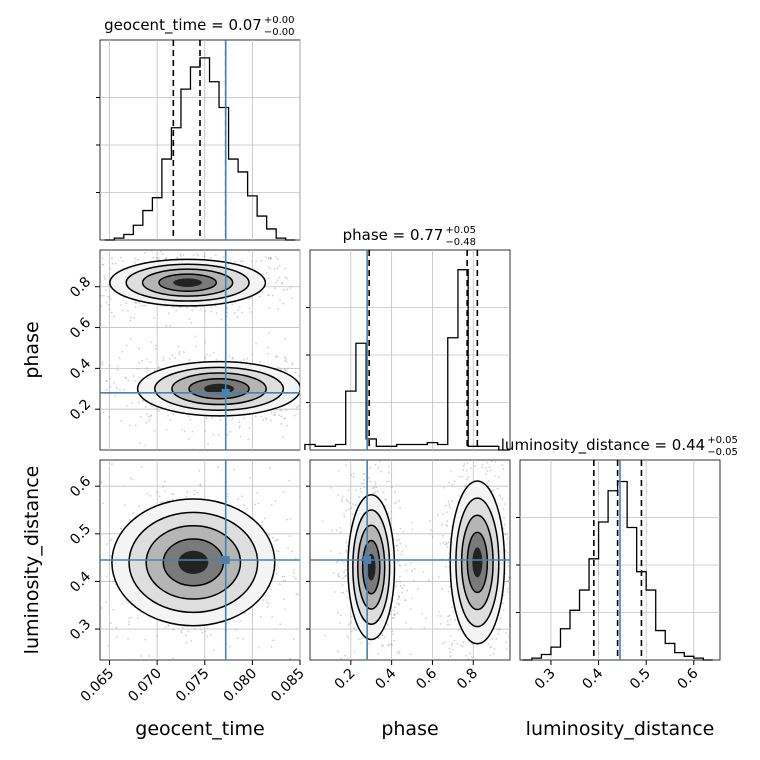  Describe the element at coordinates (198, 128) in the screenshot. I see `panel-hist-geocent_time: geocent_time = 0.07 +0.00−0.00` at that location.